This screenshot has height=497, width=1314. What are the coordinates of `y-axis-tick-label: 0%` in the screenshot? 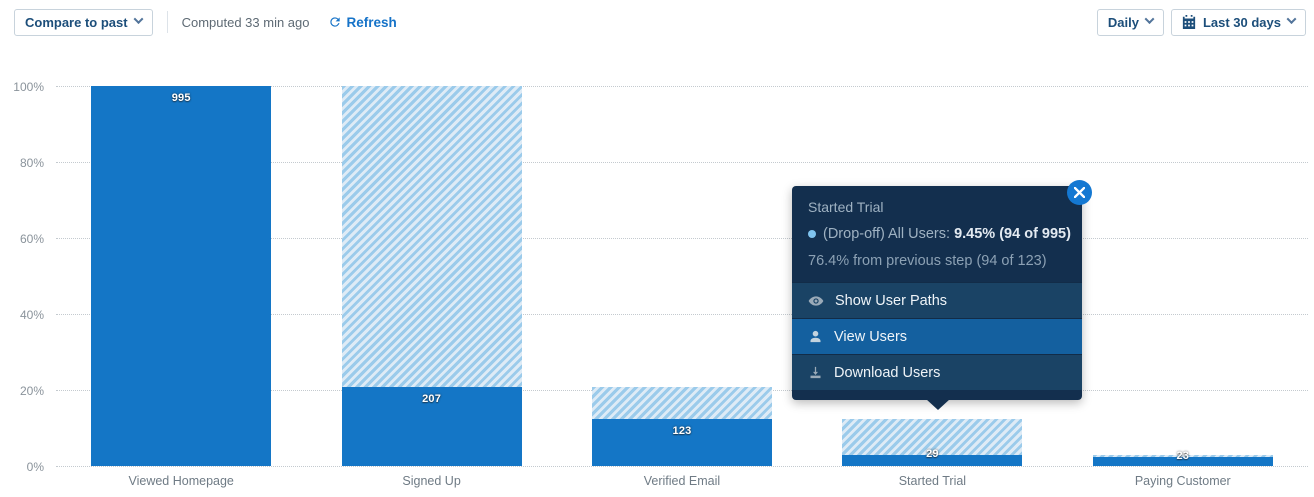 It's located at (35, 467).